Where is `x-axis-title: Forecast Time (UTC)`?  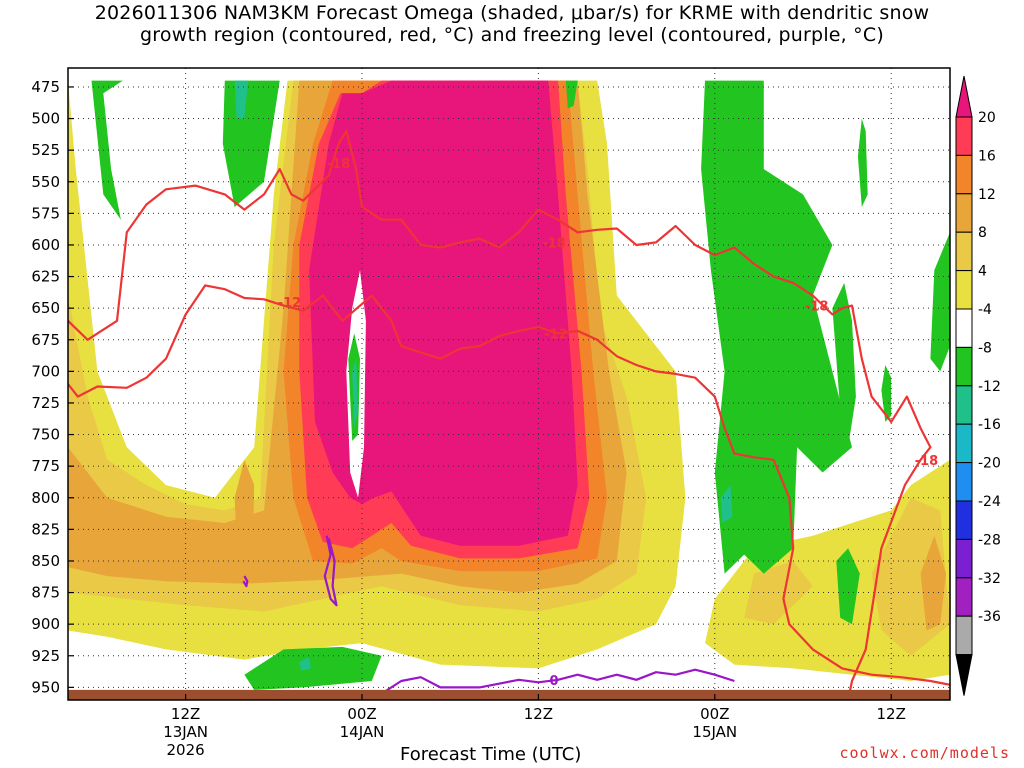
x-axis-title: Forecast Time (UTC) is located at coordinates (491, 754).